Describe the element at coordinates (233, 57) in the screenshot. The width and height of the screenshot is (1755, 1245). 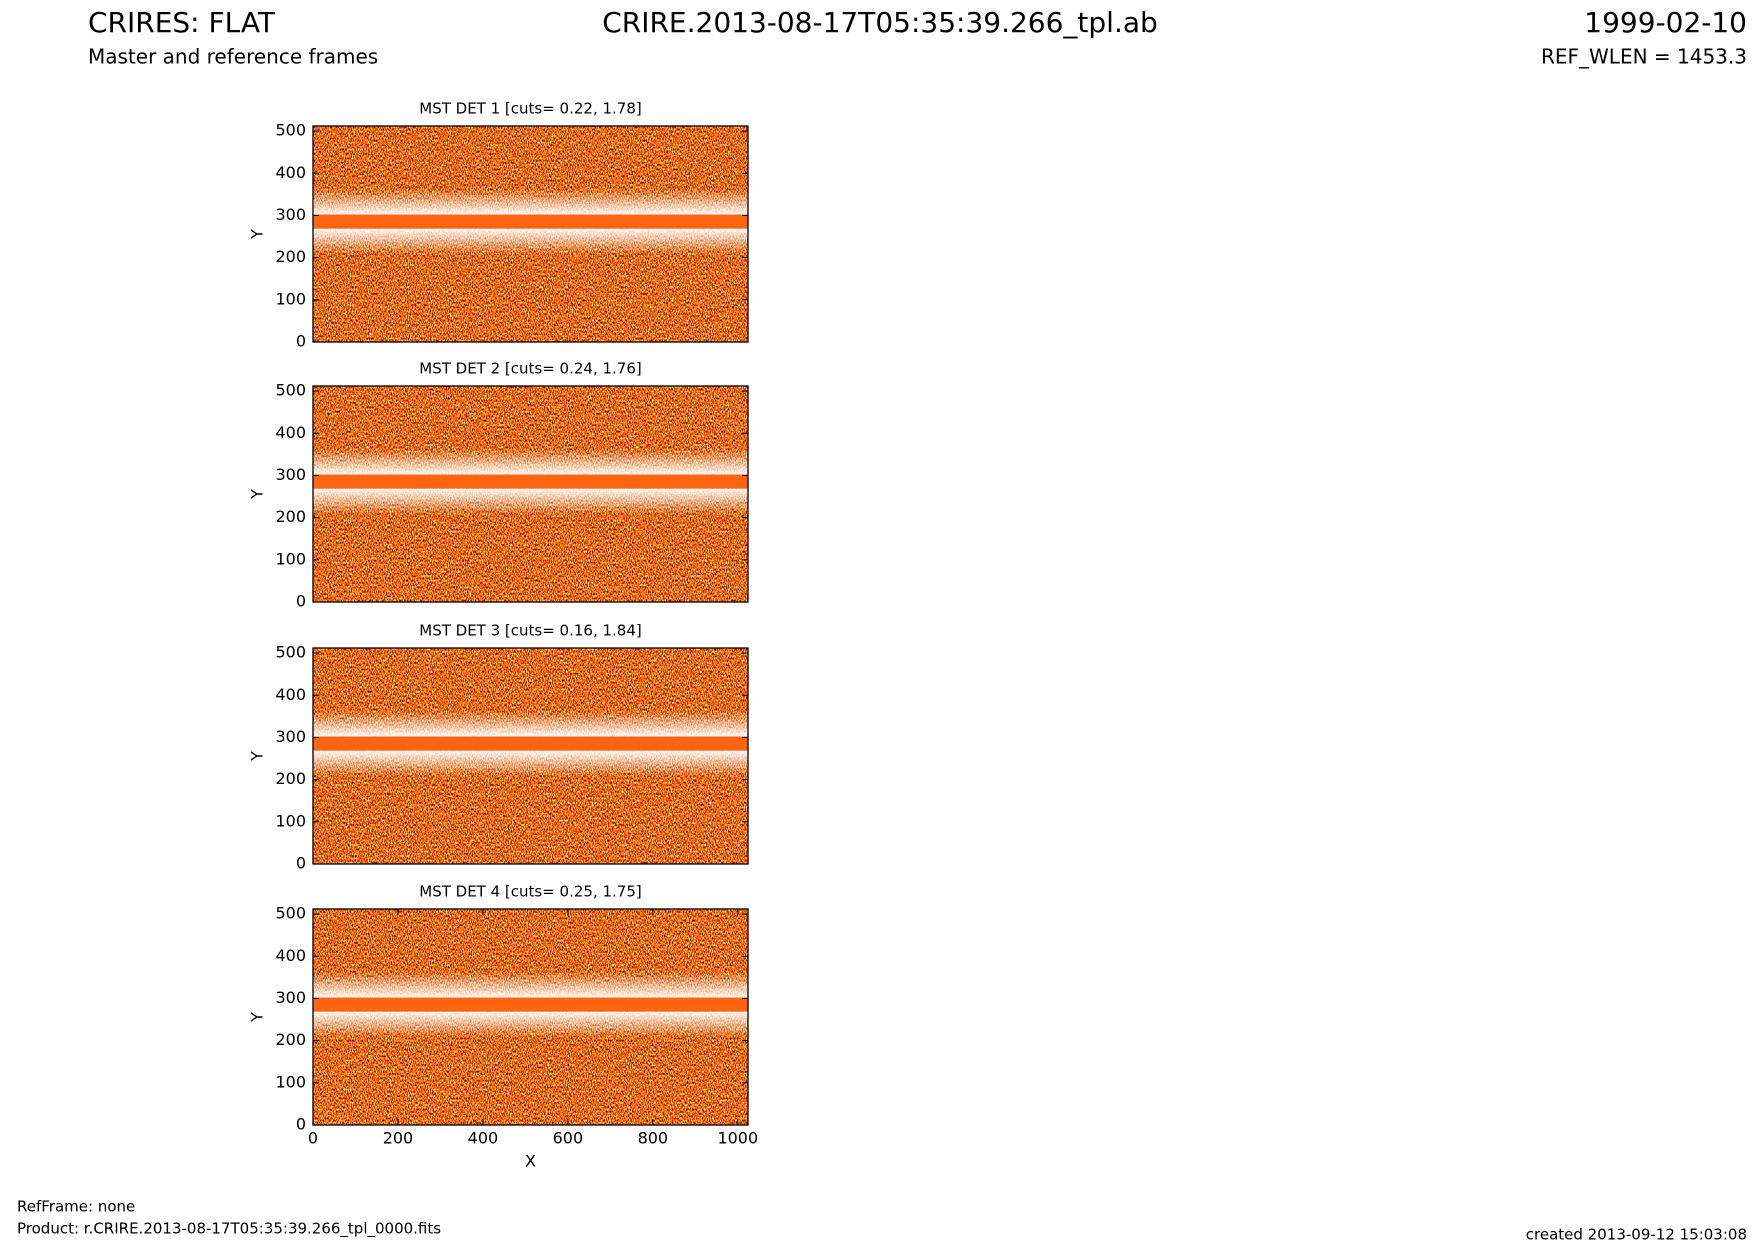
I see `subtitle: Master and reference frames` at that location.